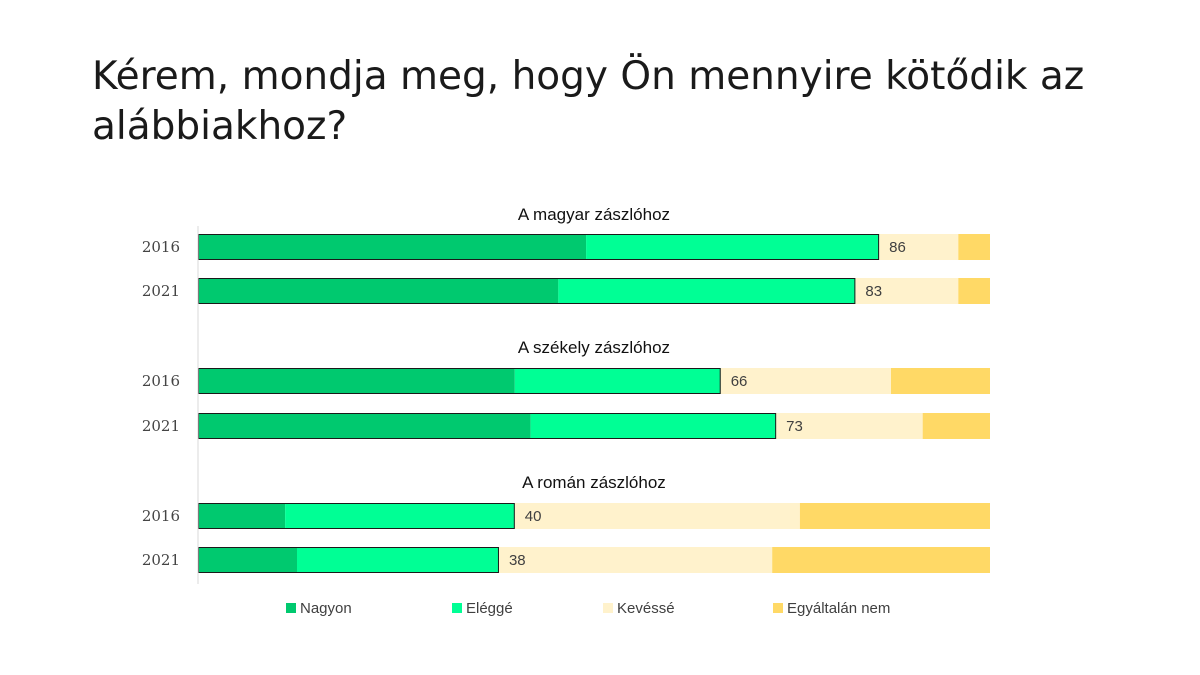  I want to click on legend-item-elegge: Eléggé, so click(482, 608).